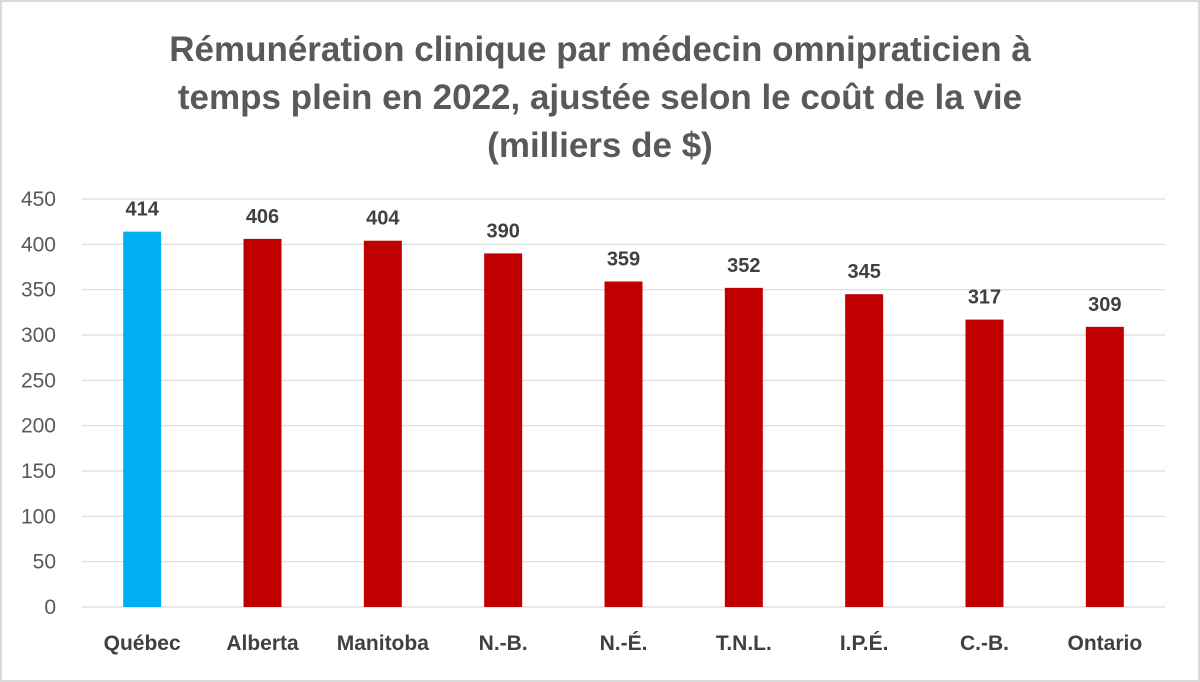  I want to click on data-label: 309, so click(1104, 305).